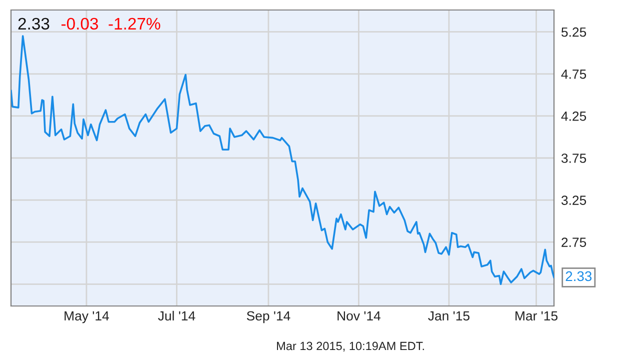 This screenshot has width=635, height=362. I want to click on x-tick-label: May '14, so click(86, 317).